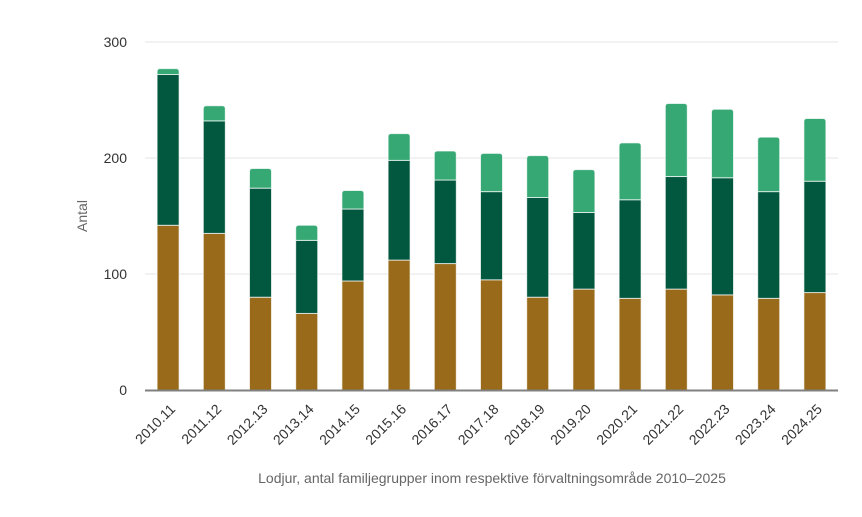 This screenshot has height=517, width=862. What do you see at coordinates (116, 274) in the screenshot?
I see `y-tick-label: 100` at bounding box center [116, 274].